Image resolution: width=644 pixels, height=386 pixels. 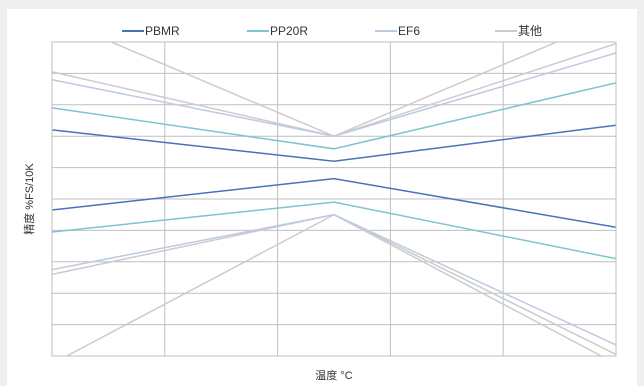 I want to click on x-axis-label: 温度 °C, so click(x=333, y=375).